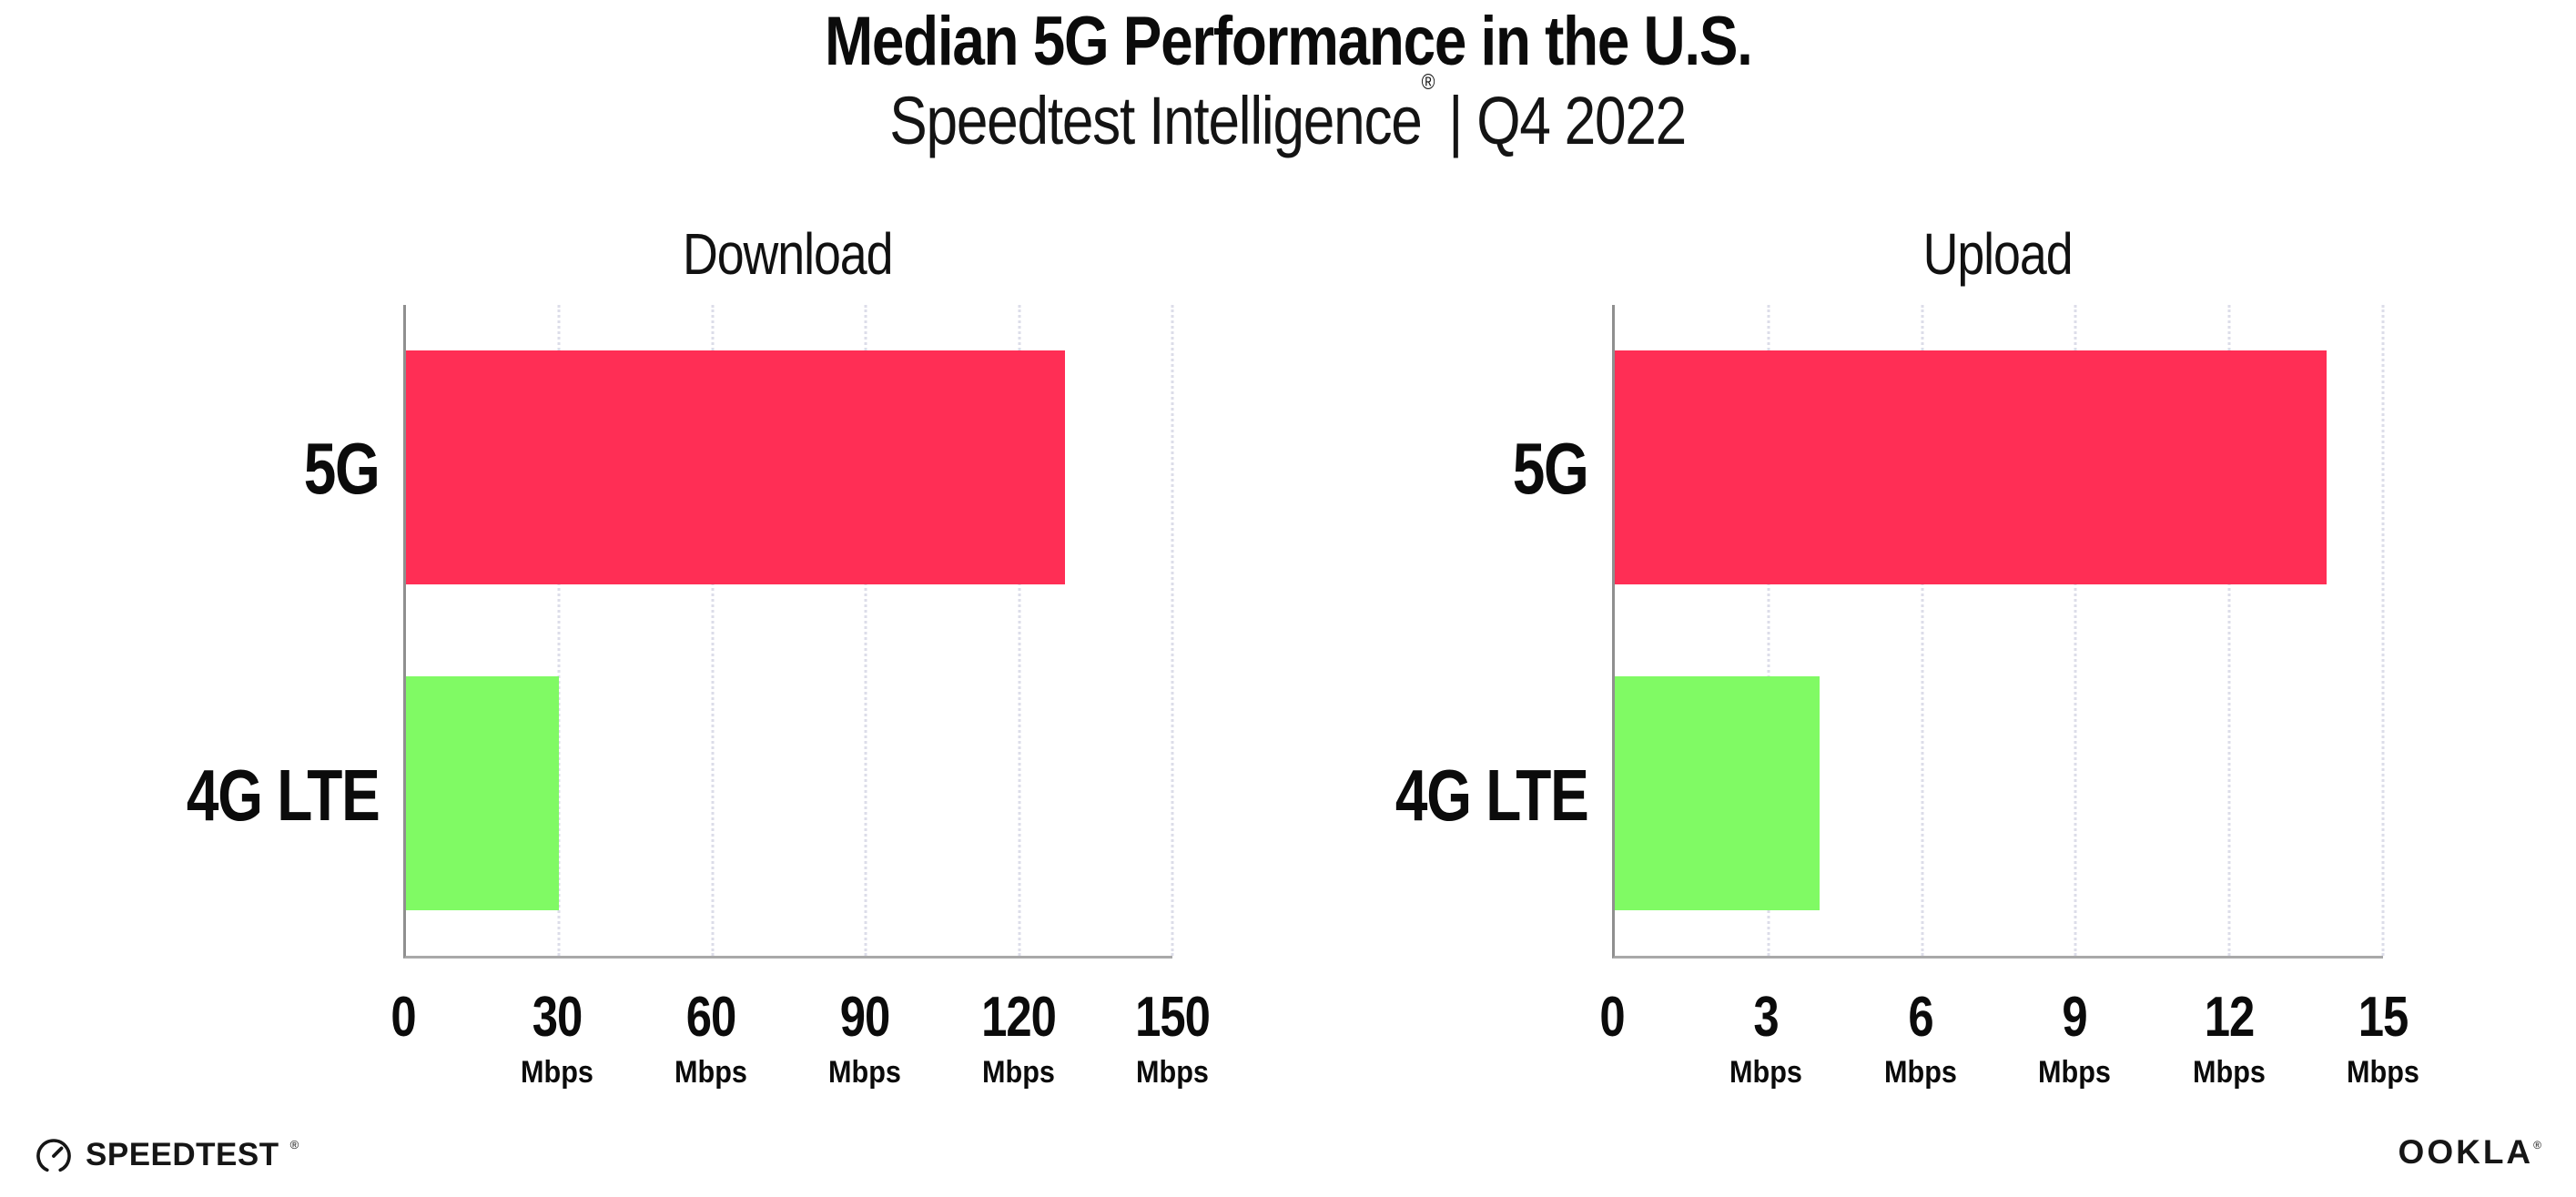  Describe the element at coordinates (865, 1018) in the screenshot. I see `x-tick-value: 90` at that location.